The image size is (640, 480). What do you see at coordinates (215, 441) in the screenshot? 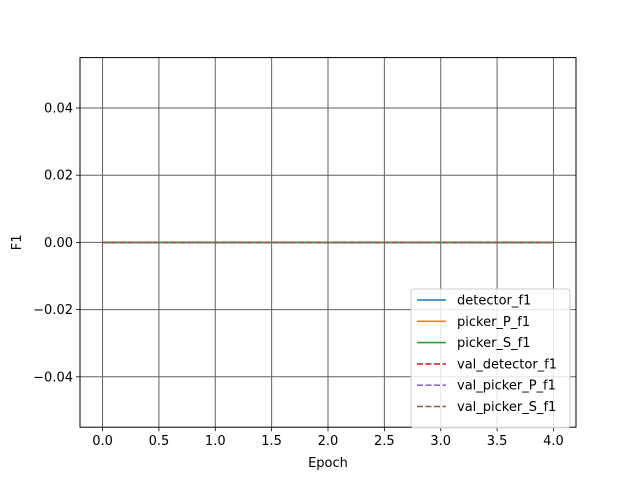
I see `x-tick-label: 1.0` at bounding box center [215, 441].